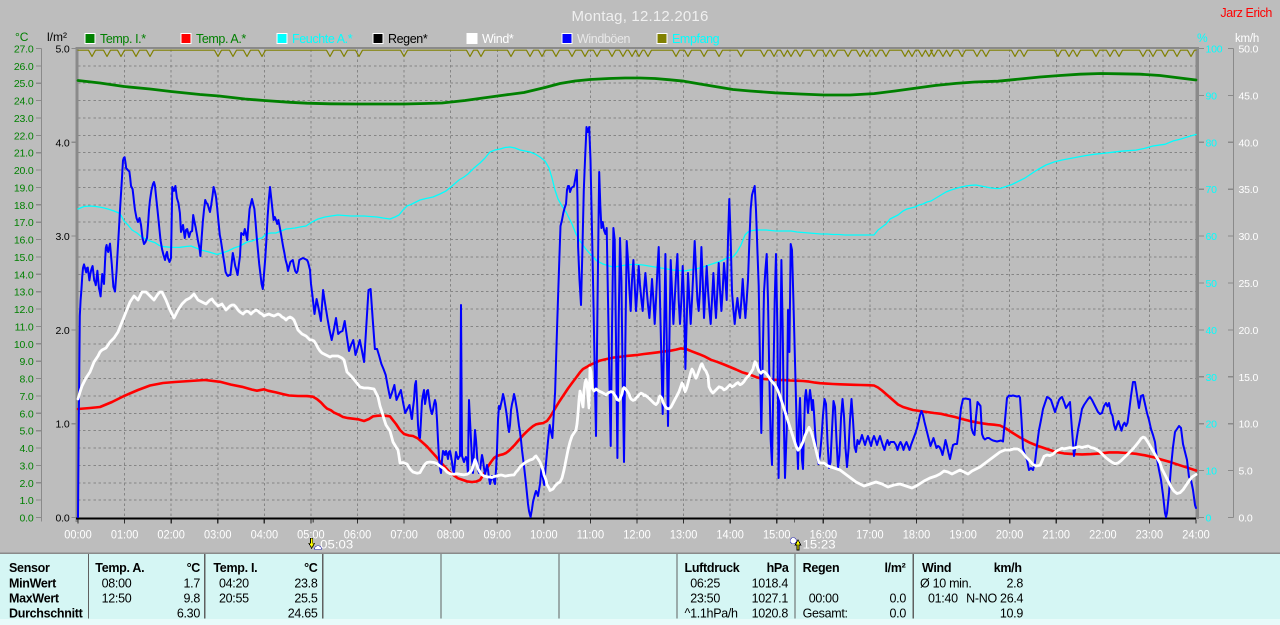 The width and height of the screenshot is (1280, 625). I want to click on svg-text: 22:00, so click(1103, 535).